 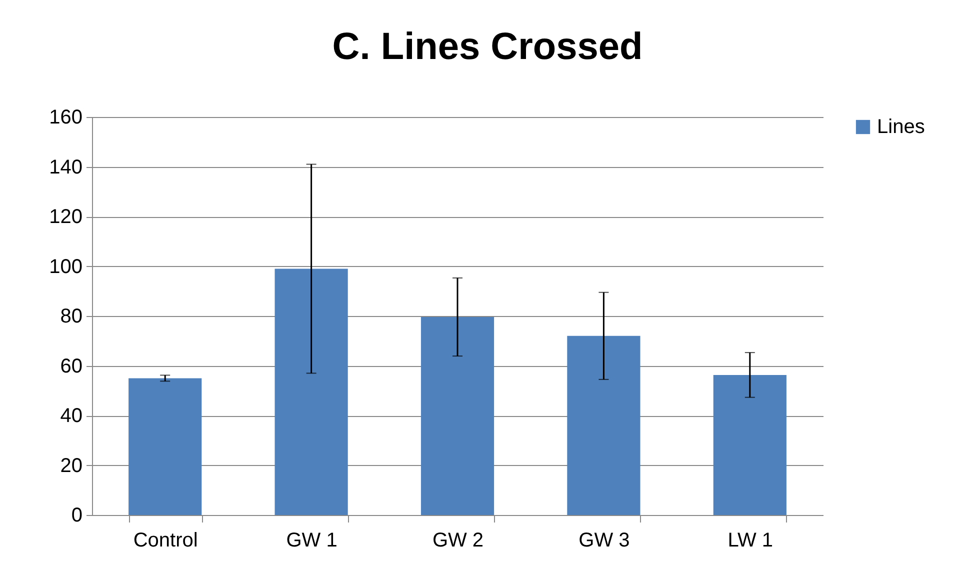 I want to click on y-tick-label: 160, so click(x=65, y=117).